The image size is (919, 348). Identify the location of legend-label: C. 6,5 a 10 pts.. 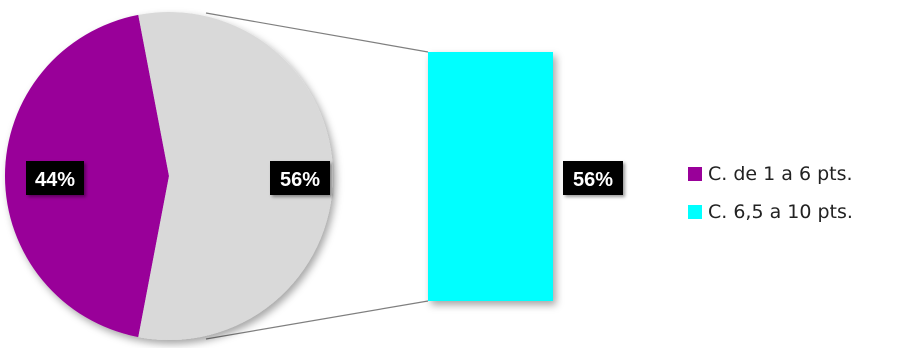
(780, 212).